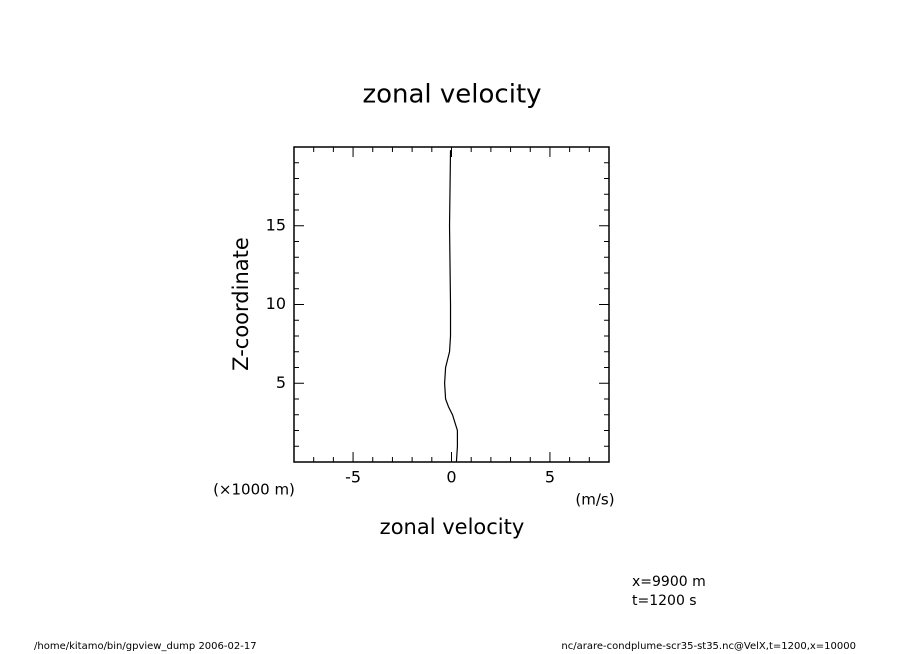 This screenshot has height=654, width=904. What do you see at coordinates (451, 477) in the screenshot?
I see `x-tick-label: 0` at bounding box center [451, 477].